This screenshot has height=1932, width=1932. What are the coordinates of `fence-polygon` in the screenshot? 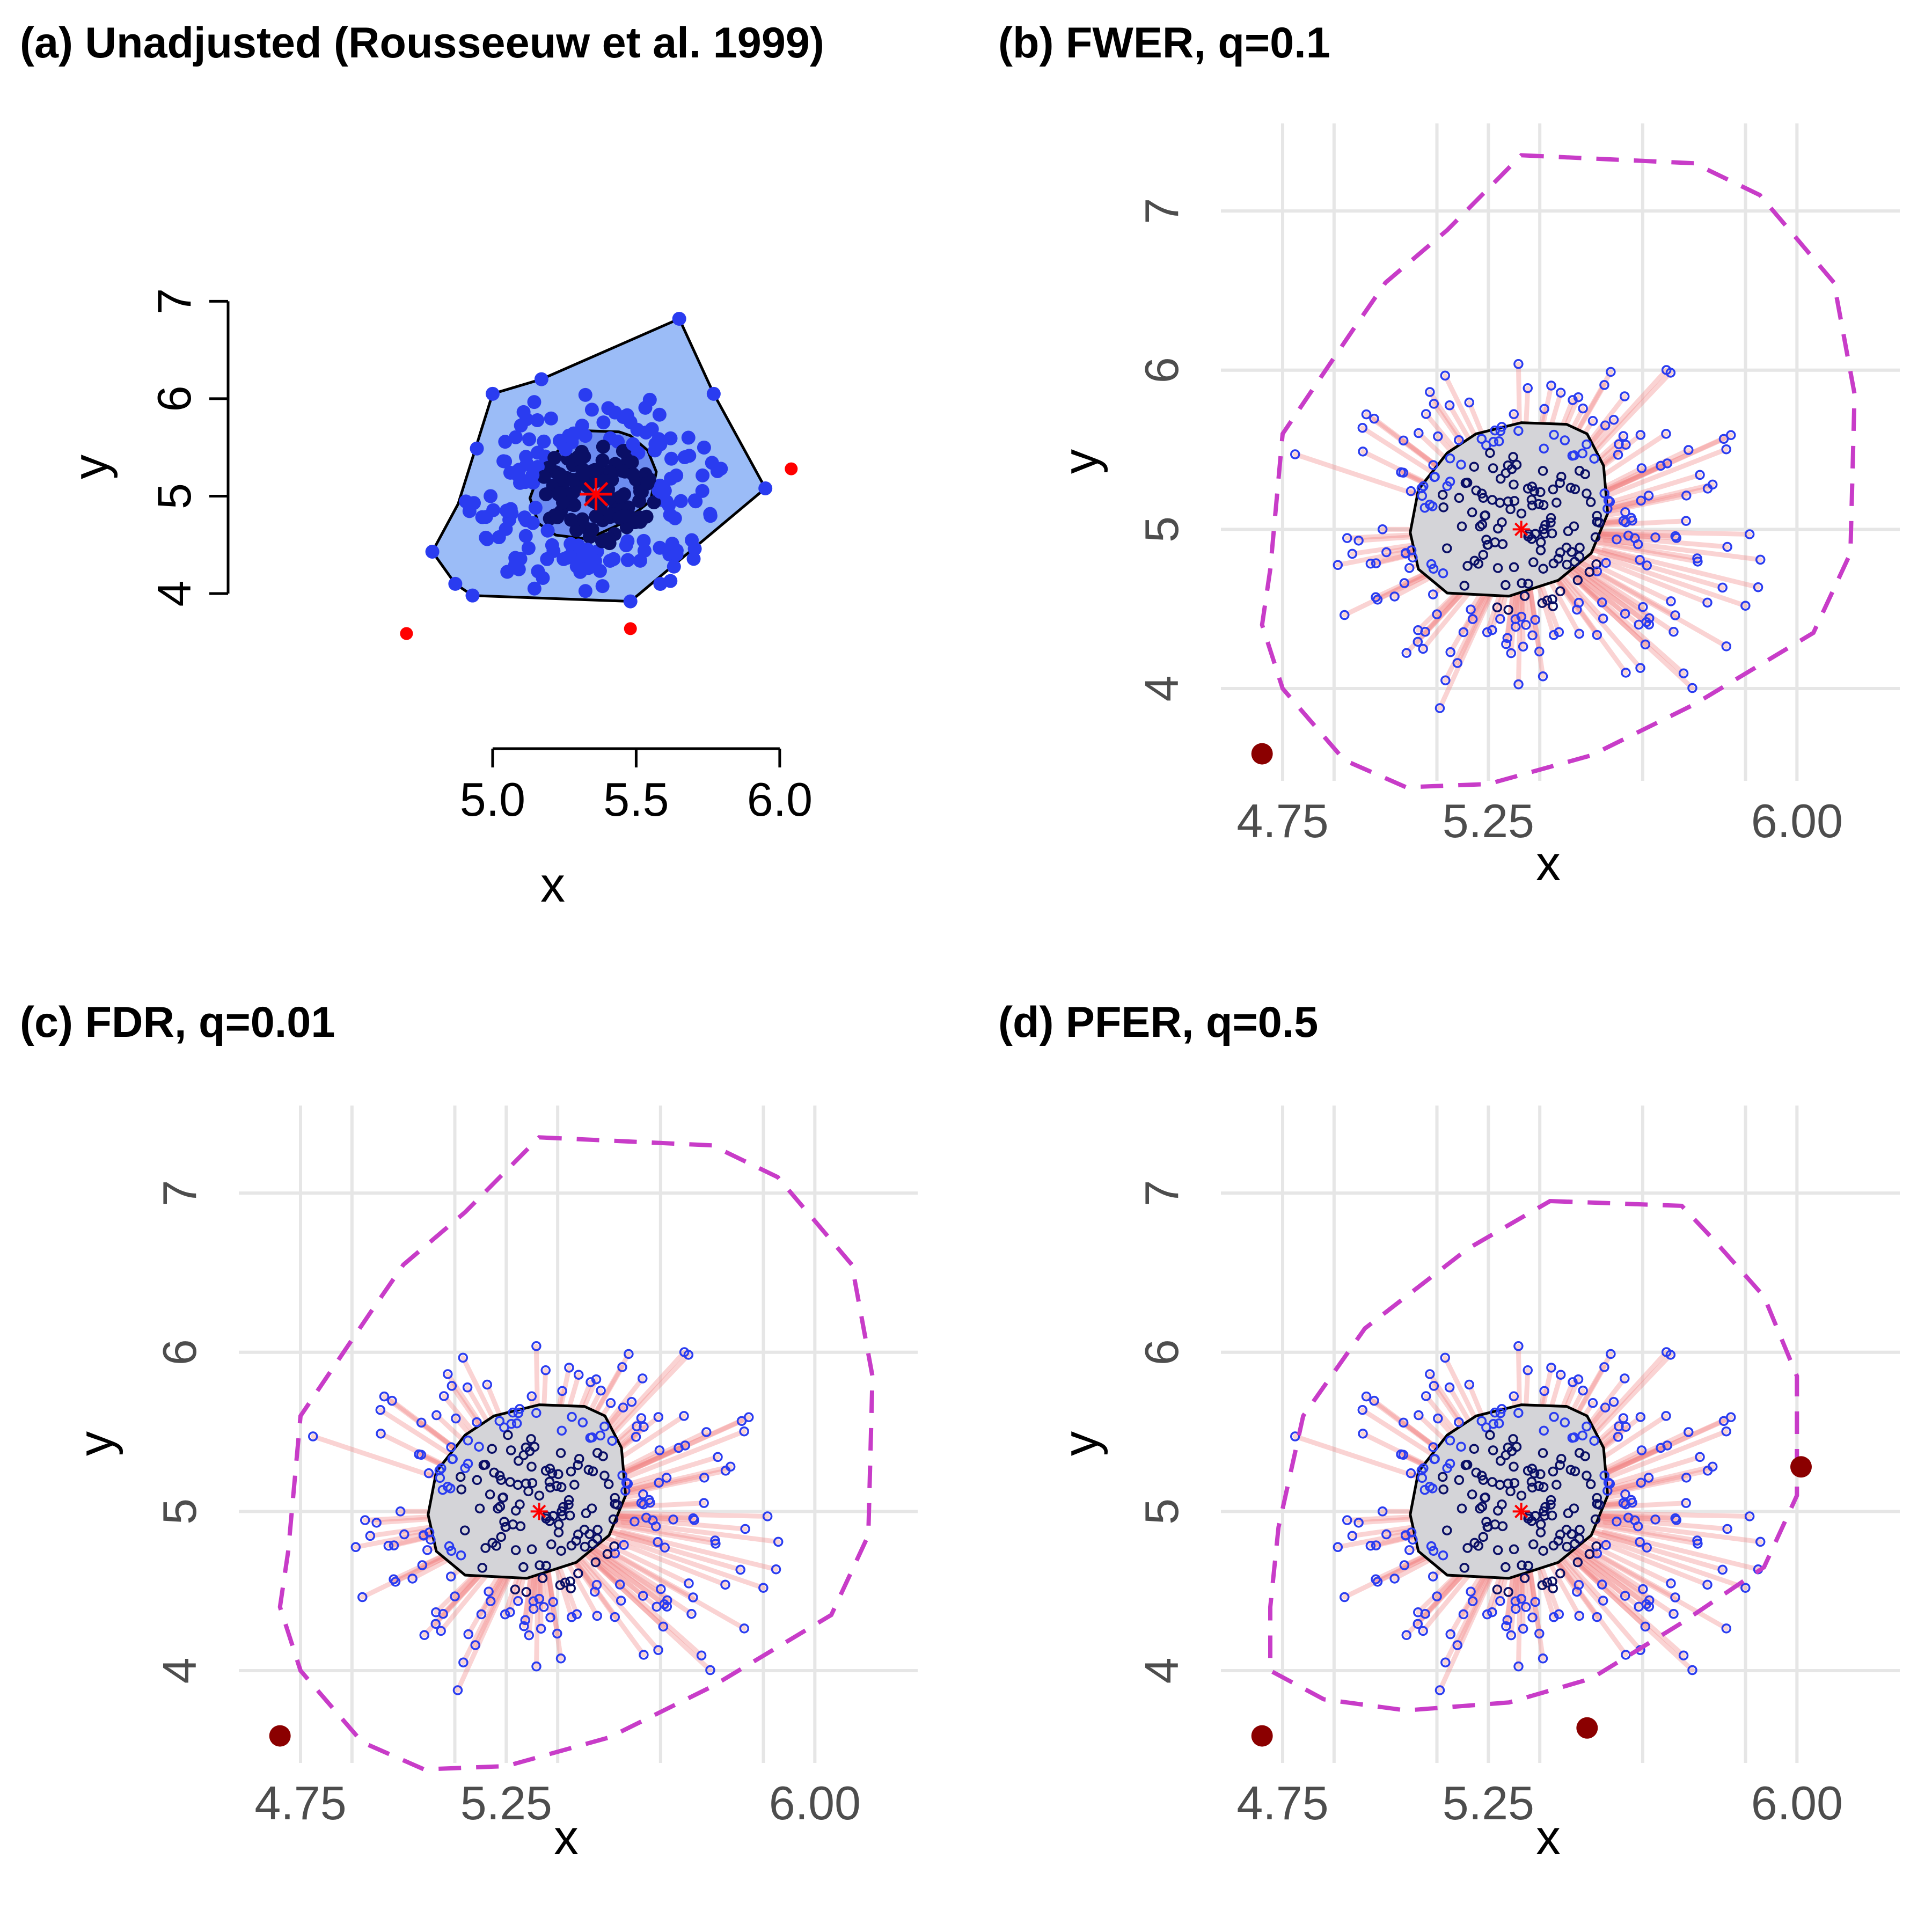 It's located at (1558, 471).